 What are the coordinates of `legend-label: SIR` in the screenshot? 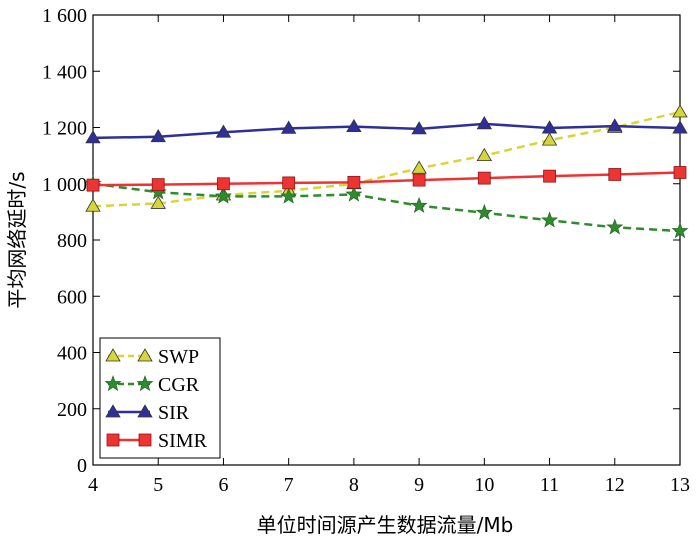 It's located at (174, 413).